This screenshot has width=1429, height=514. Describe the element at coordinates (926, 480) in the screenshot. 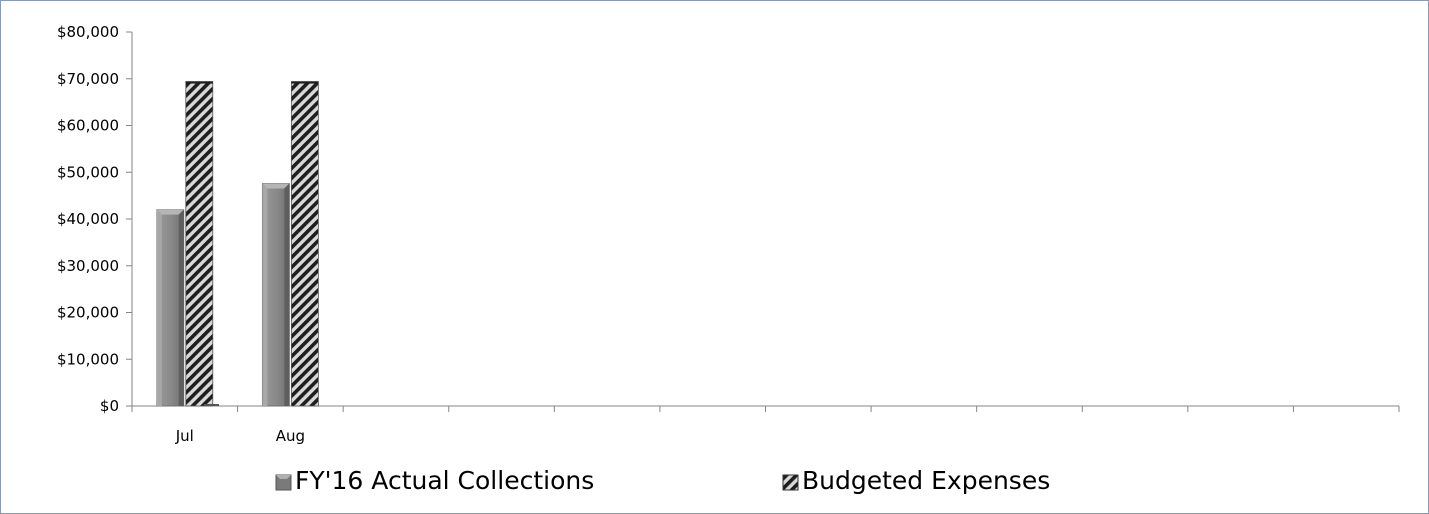

I see `legend-label: Budgeted Expenses` at that location.